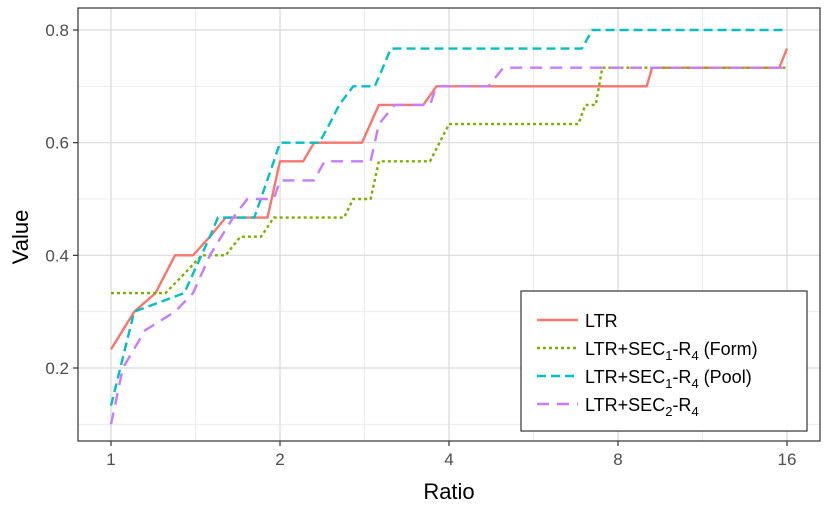  I want to click on legend-box, so click(664, 361).